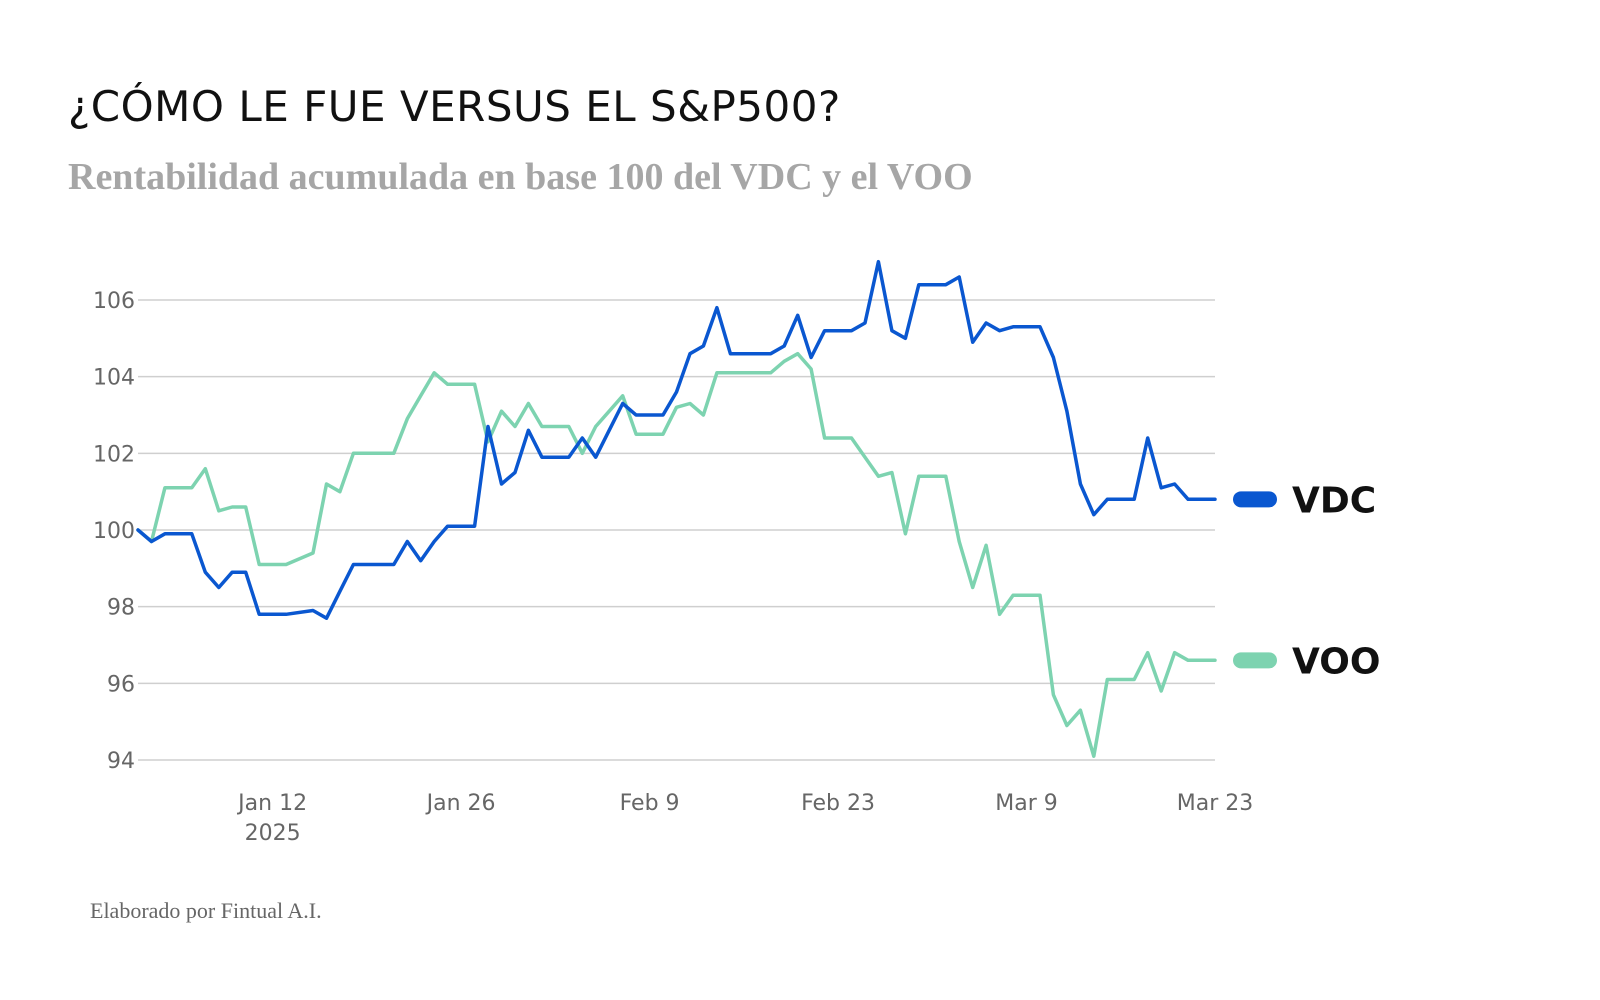 This screenshot has height=1000, width=1600. What do you see at coordinates (454, 106) in the screenshot?
I see `chart-title: ¿CÓMO LE FUE VERSUS EL S&P500?` at bounding box center [454, 106].